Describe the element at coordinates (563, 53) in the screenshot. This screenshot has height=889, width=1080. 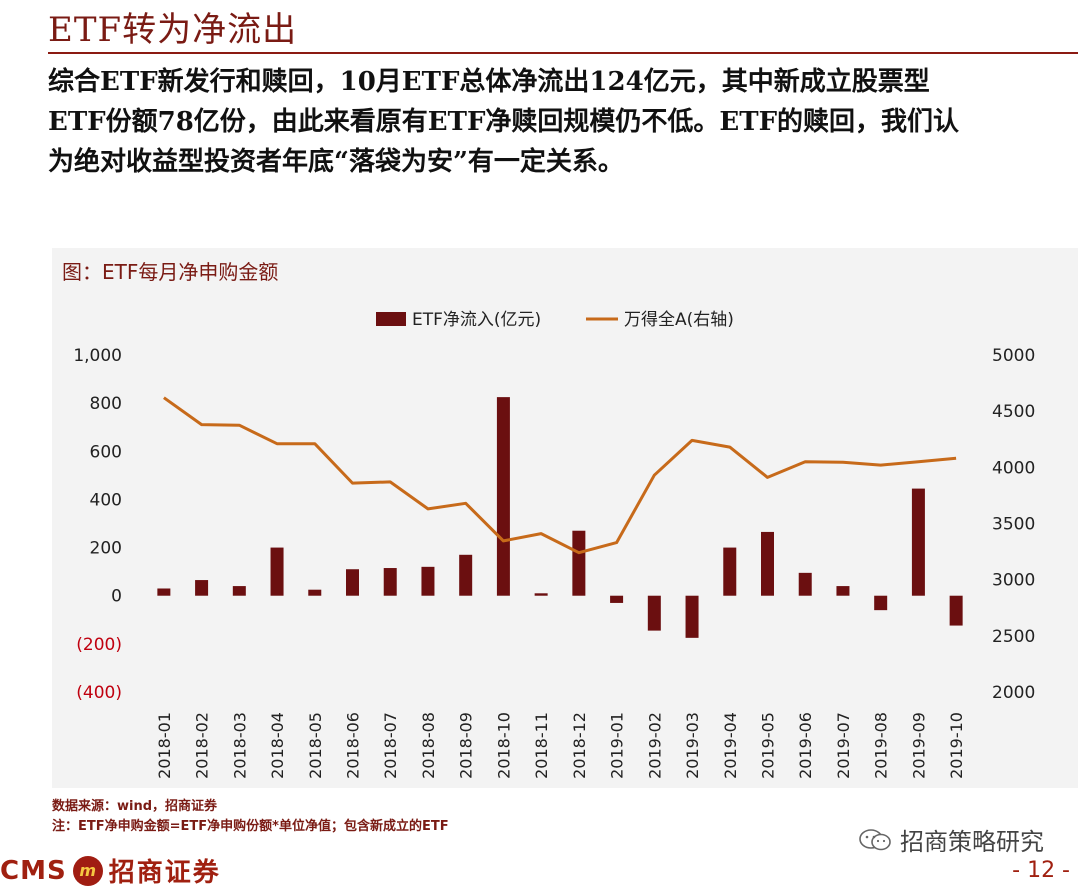
I see `title-divider` at that location.